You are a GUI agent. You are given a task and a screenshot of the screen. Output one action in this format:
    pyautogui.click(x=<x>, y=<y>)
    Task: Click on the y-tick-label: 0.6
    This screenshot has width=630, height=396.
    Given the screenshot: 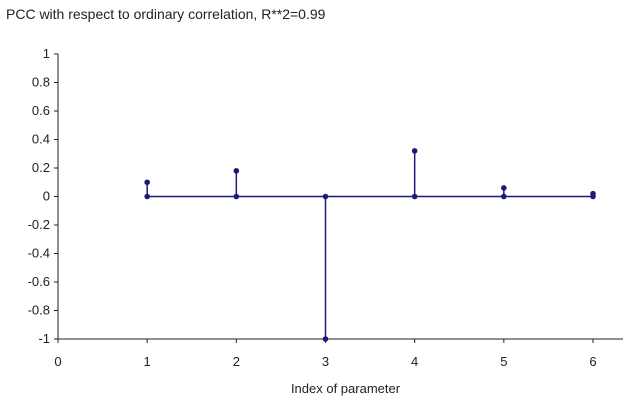 What is the action you would take?
    pyautogui.click(x=41, y=110)
    